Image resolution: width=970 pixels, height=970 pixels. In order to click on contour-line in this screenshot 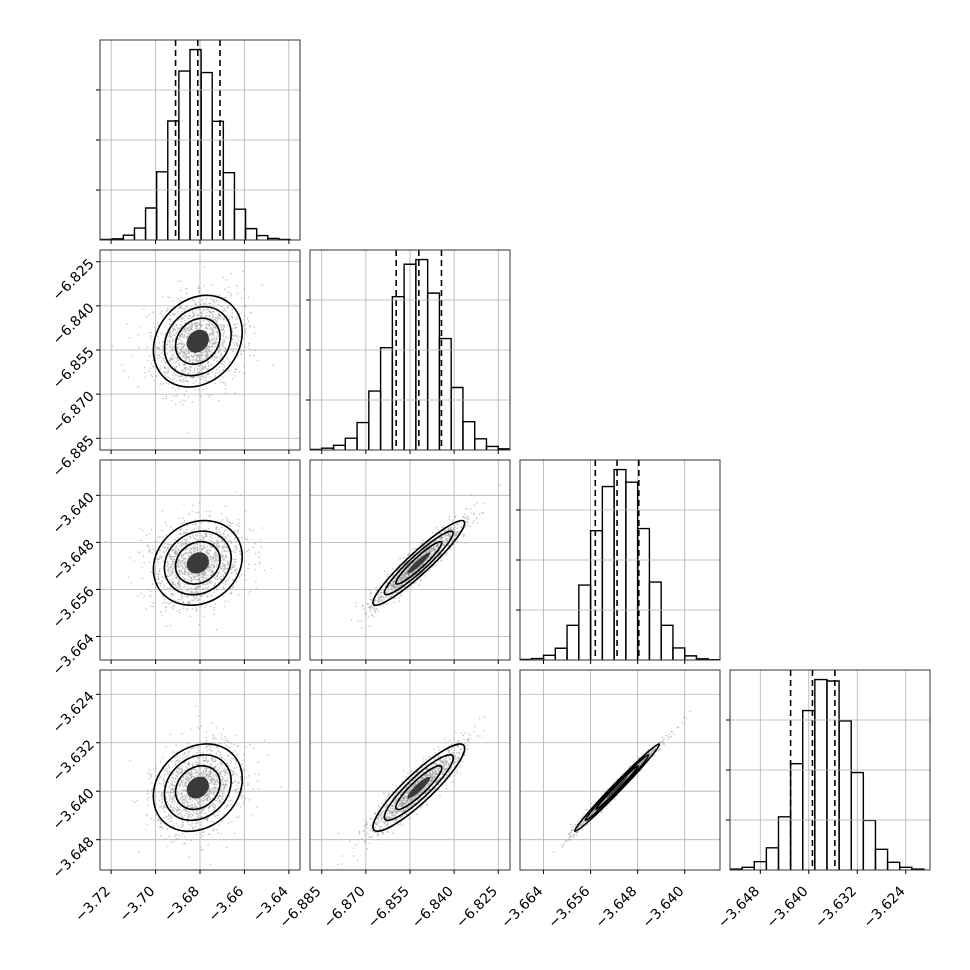, I will do `click(197, 562)`.